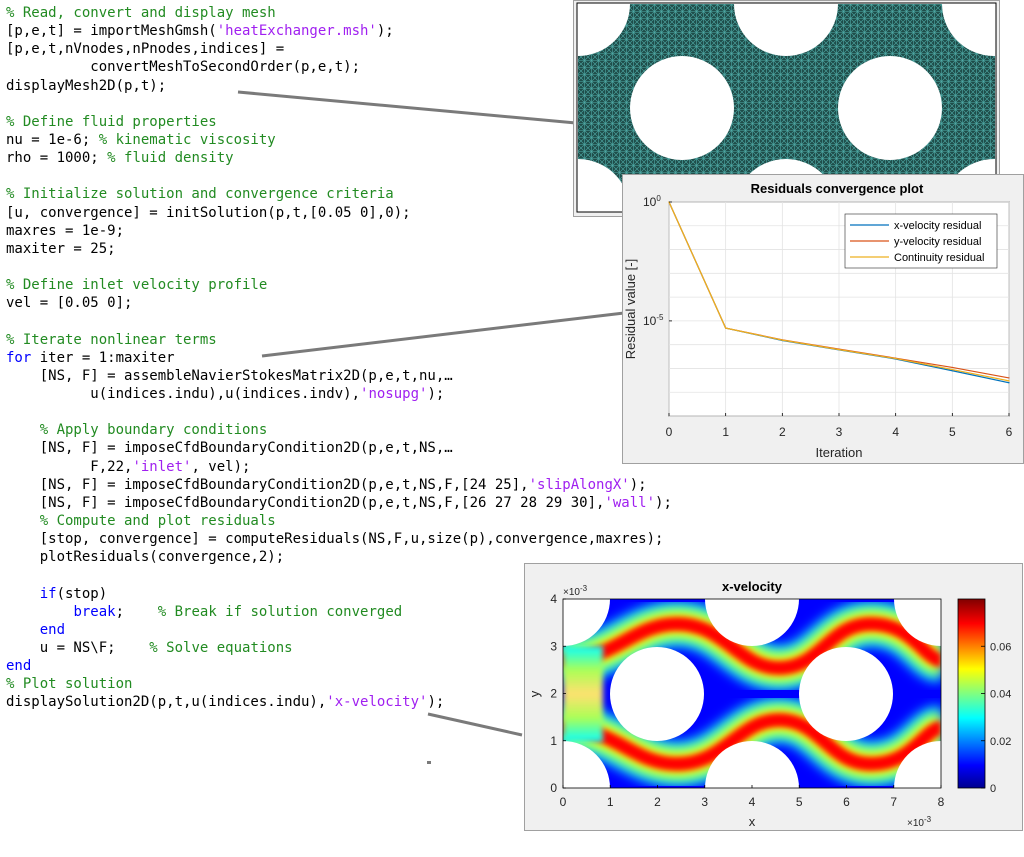 Image resolution: width=1024 pixels, height=857 pixels. I want to click on x-tick-label: 1, so click(610, 802).